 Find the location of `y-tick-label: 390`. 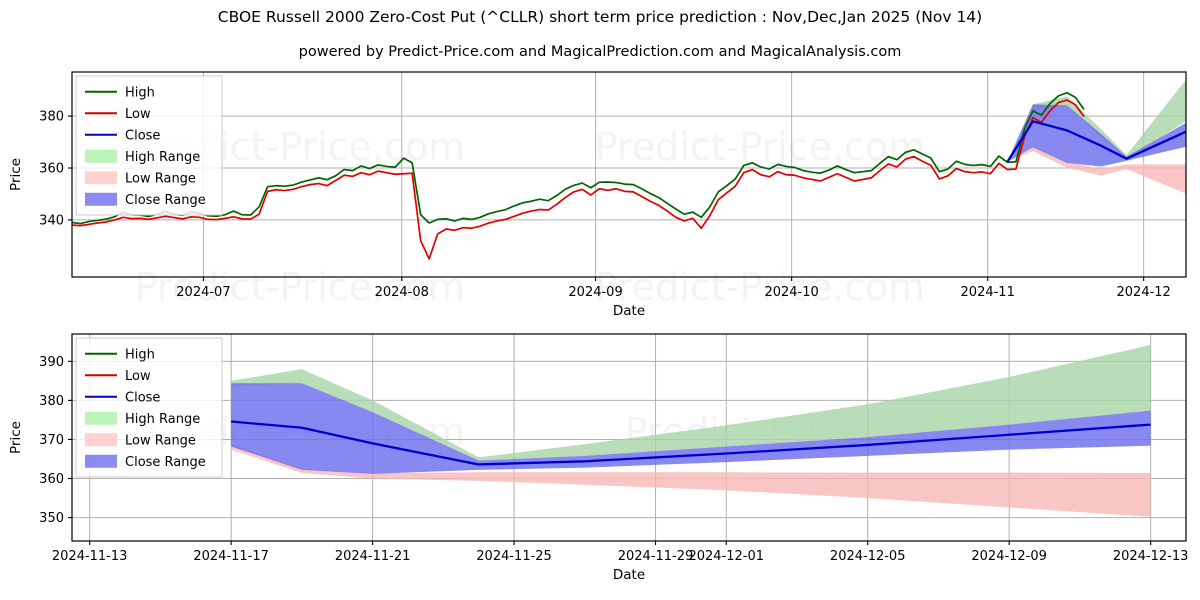

y-tick-label: 390 is located at coordinates (51, 362).